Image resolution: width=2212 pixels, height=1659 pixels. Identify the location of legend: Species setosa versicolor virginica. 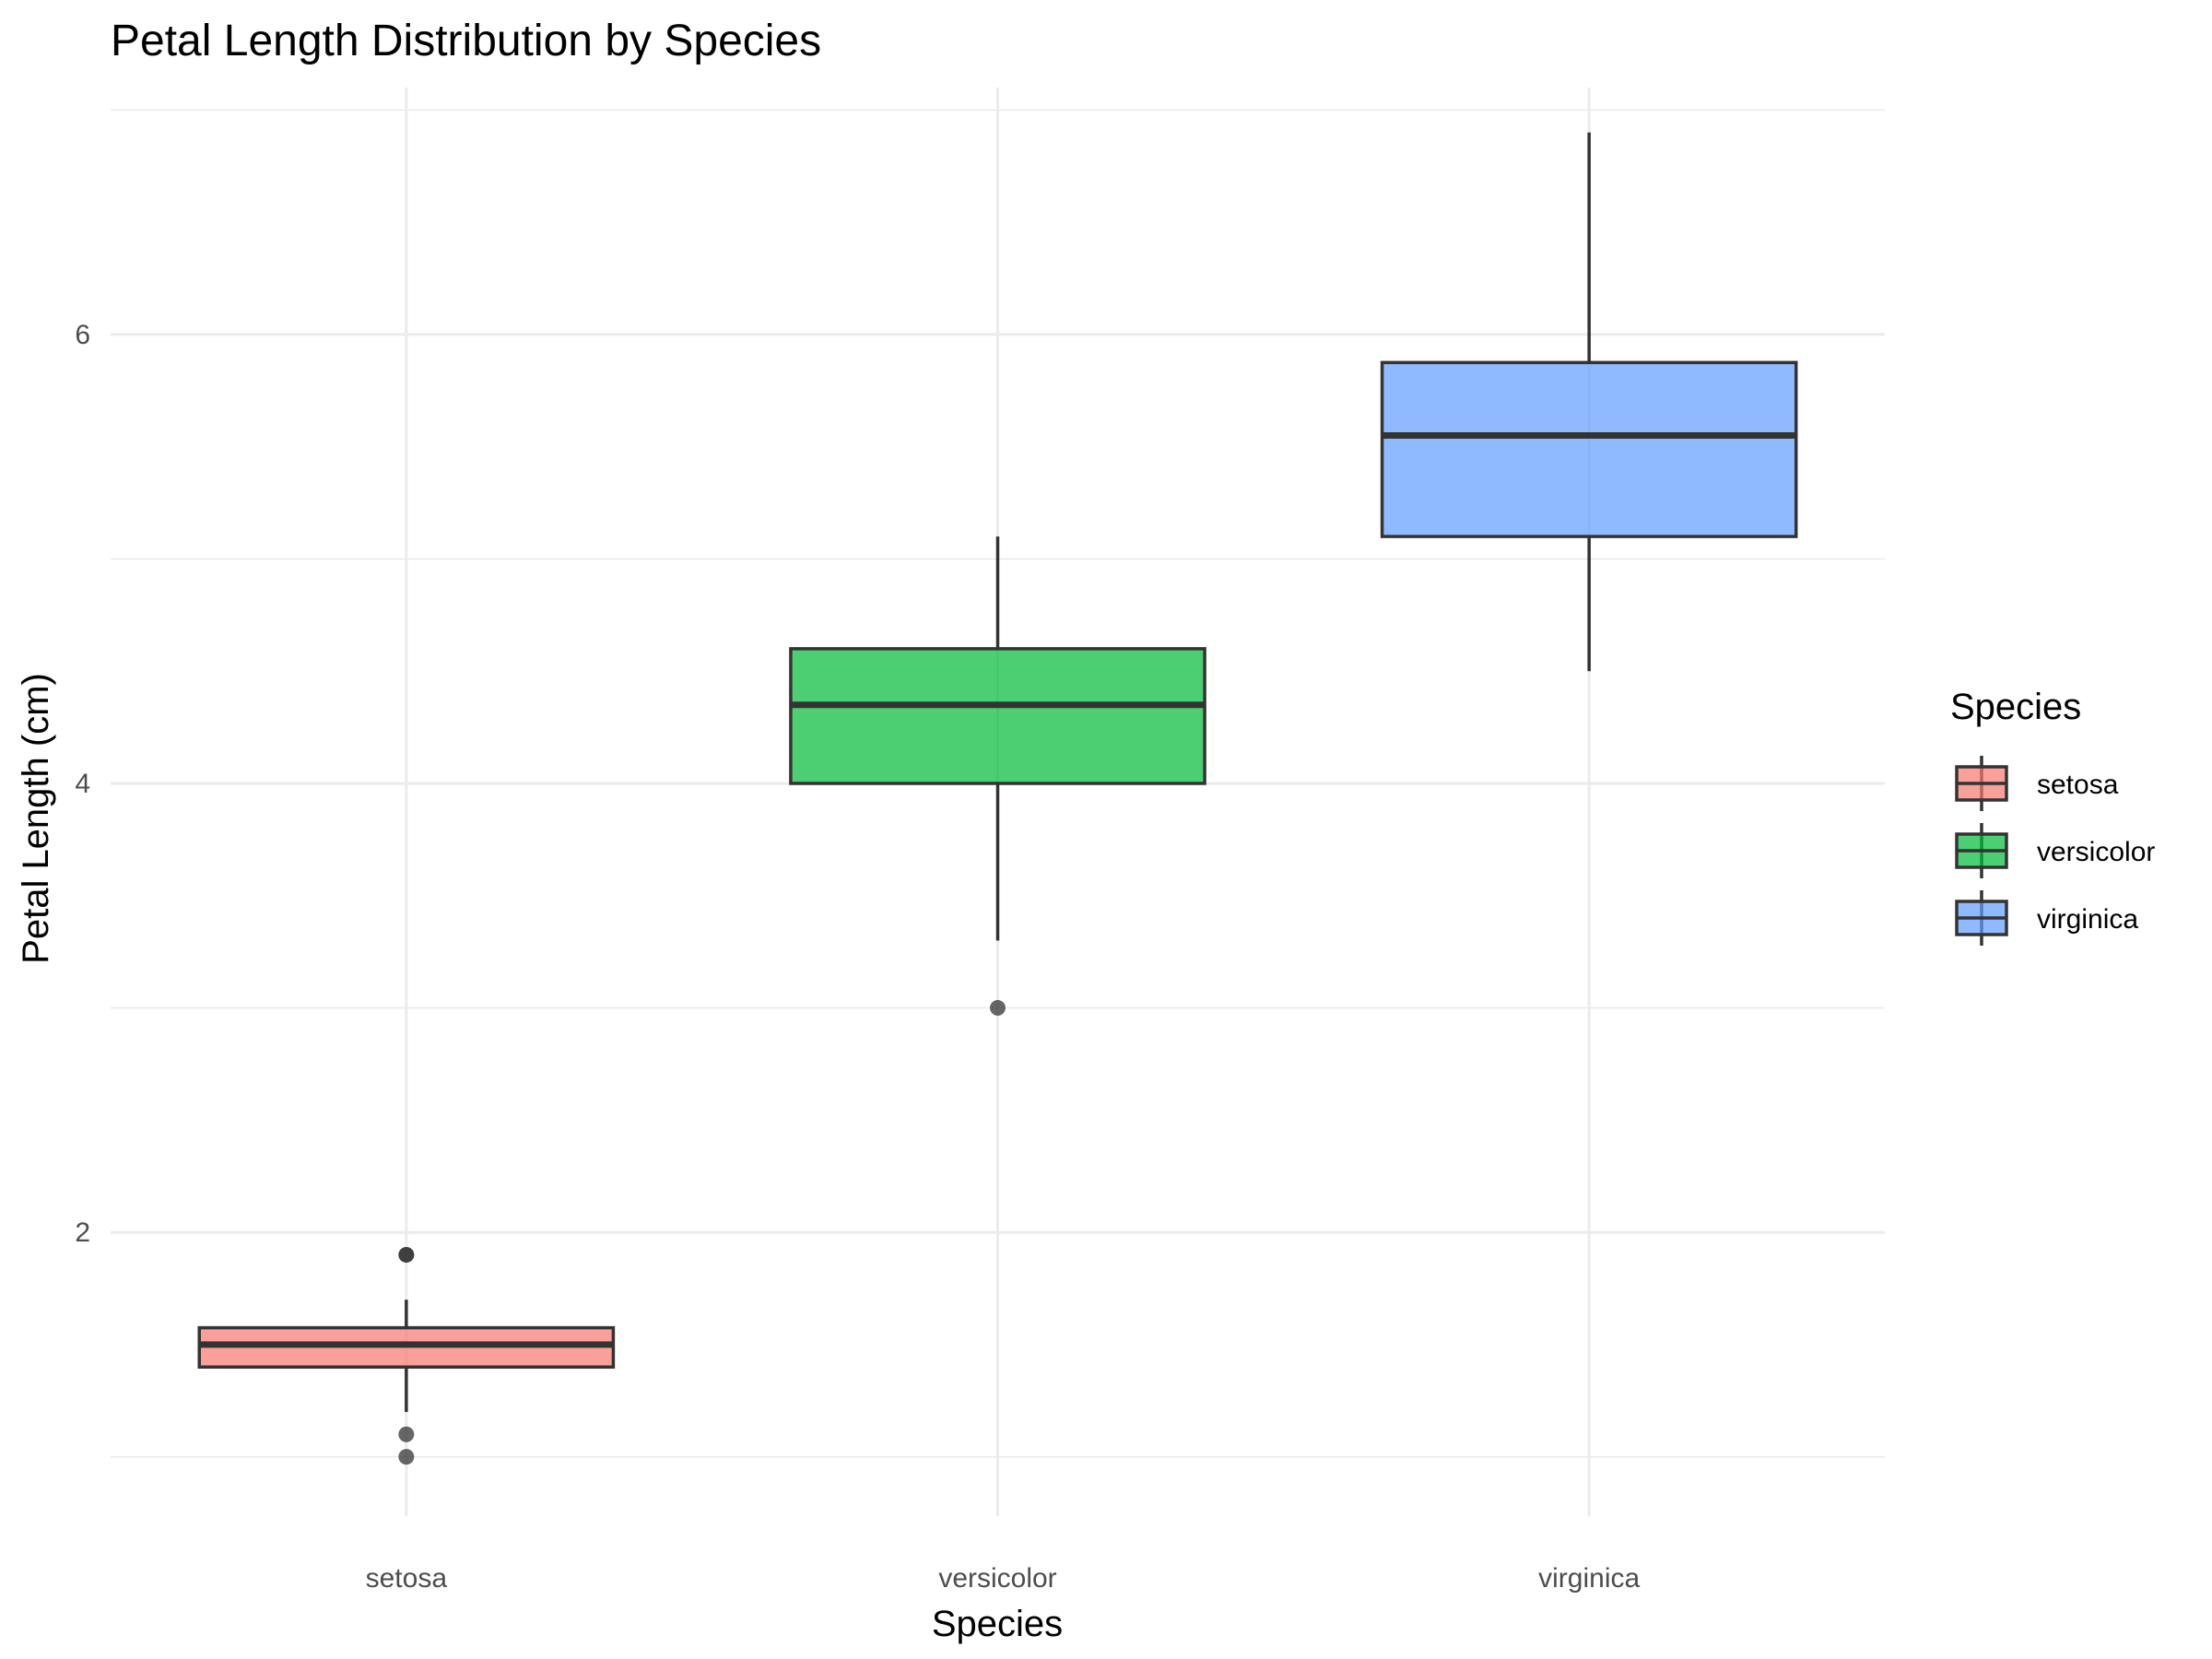
(2052, 816).